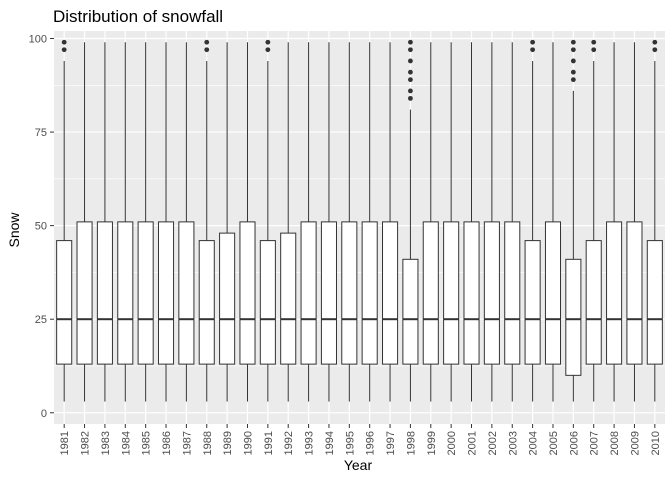 This screenshot has width=672, height=480. Describe the element at coordinates (248, 443) in the screenshot. I see `x-tick-label: 1990` at that location.